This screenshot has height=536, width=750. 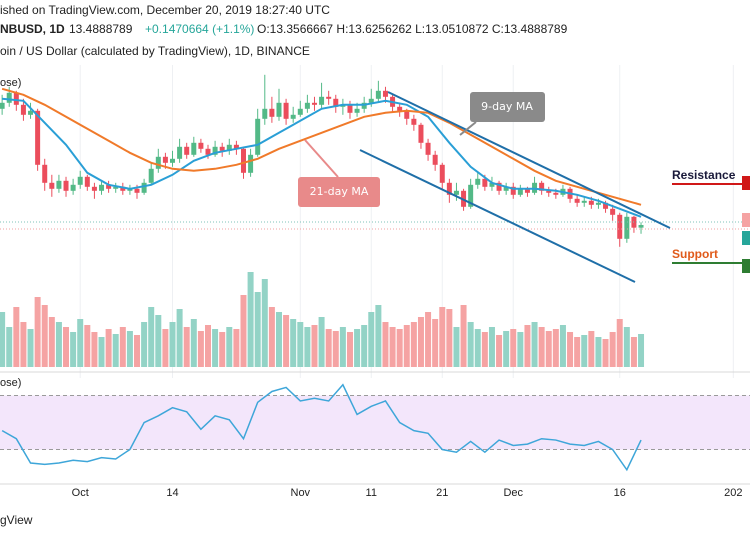 What do you see at coordinates (80, 493) in the screenshot?
I see `x-tick-label: Oct` at bounding box center [80, 493].